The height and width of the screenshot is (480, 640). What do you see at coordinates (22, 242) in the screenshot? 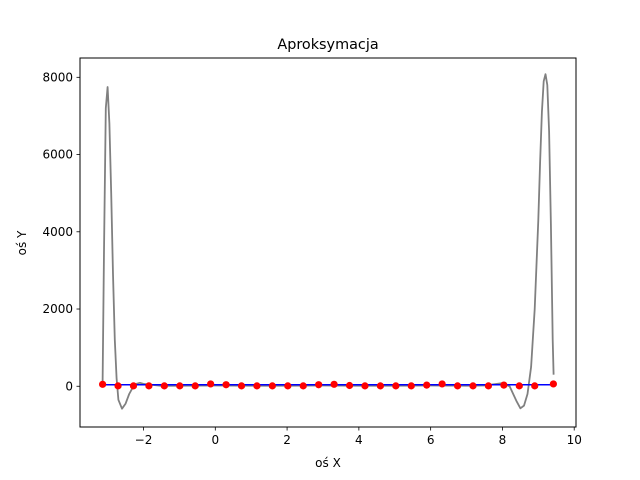
I see `y-axis-label: oś Y` at bounding box center [22, 242].